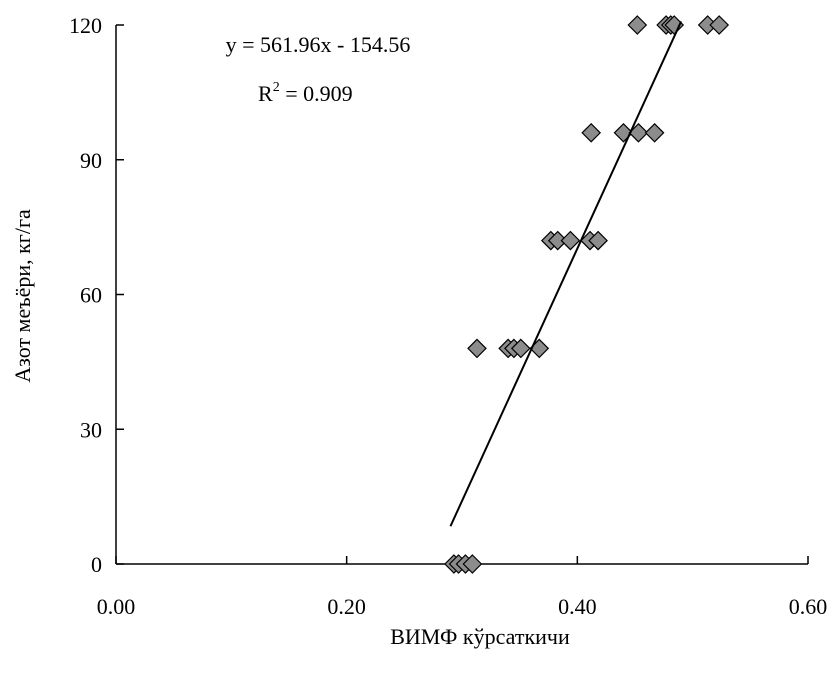  I want to click on r-squared-exponent: 2, so click(276, 87).